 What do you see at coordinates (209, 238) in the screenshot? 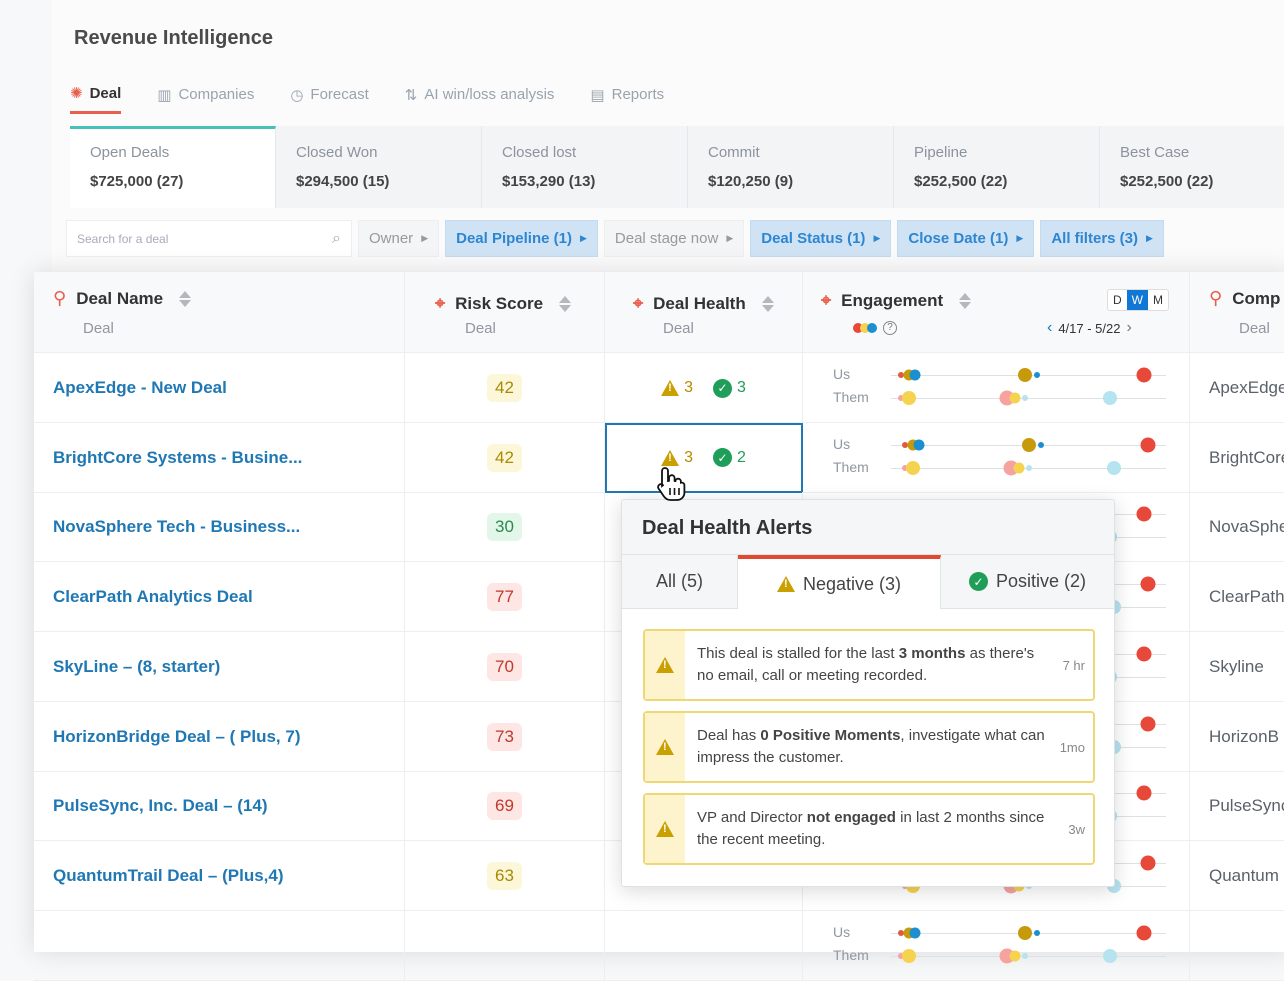
I see `search-input: Search for a deal ⌕` at bounding box center [209, 238].